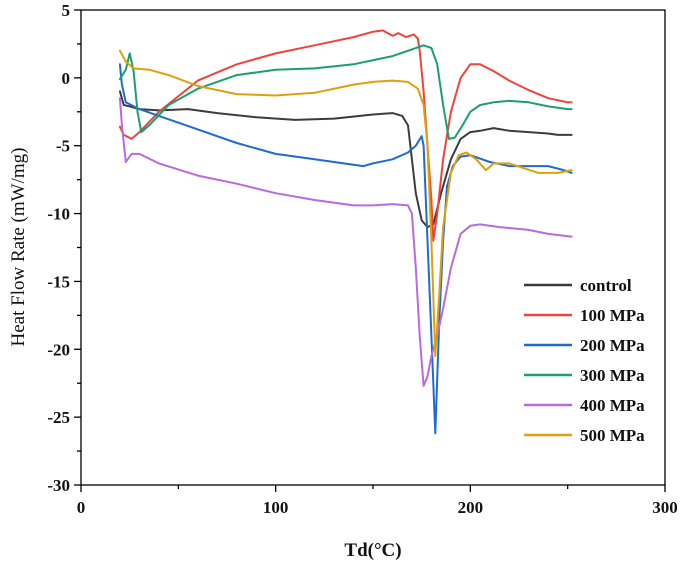  What do you see at coordinates (58, 214) in the screenshot?
I see `y-tick-label: -10` at bounding box center [58, 214].